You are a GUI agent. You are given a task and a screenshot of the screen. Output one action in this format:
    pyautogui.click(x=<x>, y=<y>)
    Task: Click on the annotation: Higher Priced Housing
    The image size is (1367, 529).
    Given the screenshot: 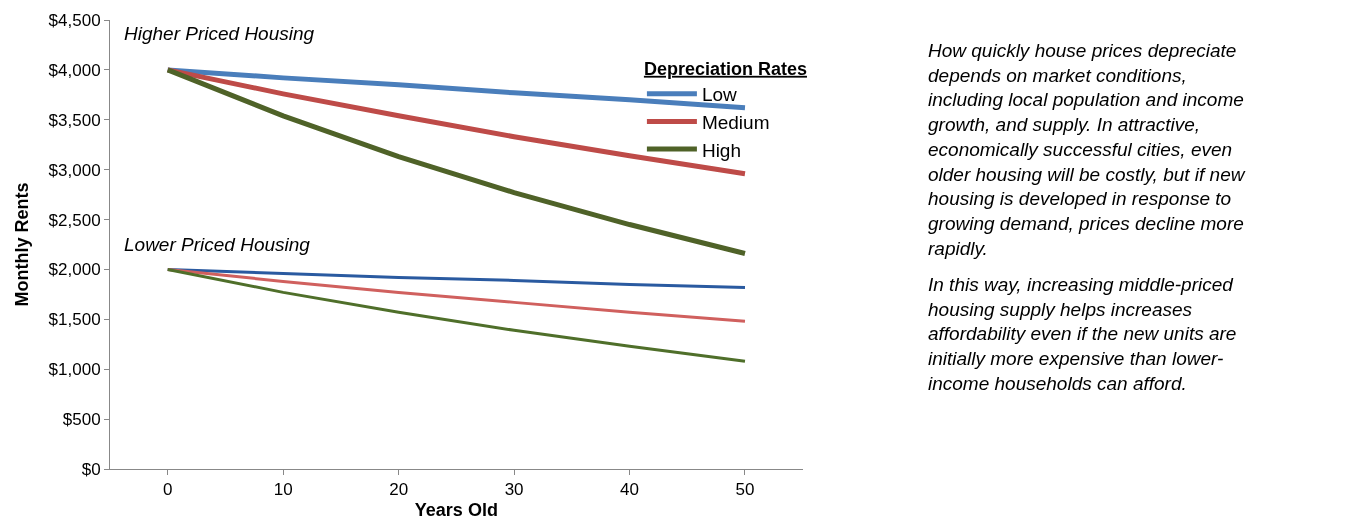 What is the action you would take?
    pyautogui.click(x=219, y=33)
    